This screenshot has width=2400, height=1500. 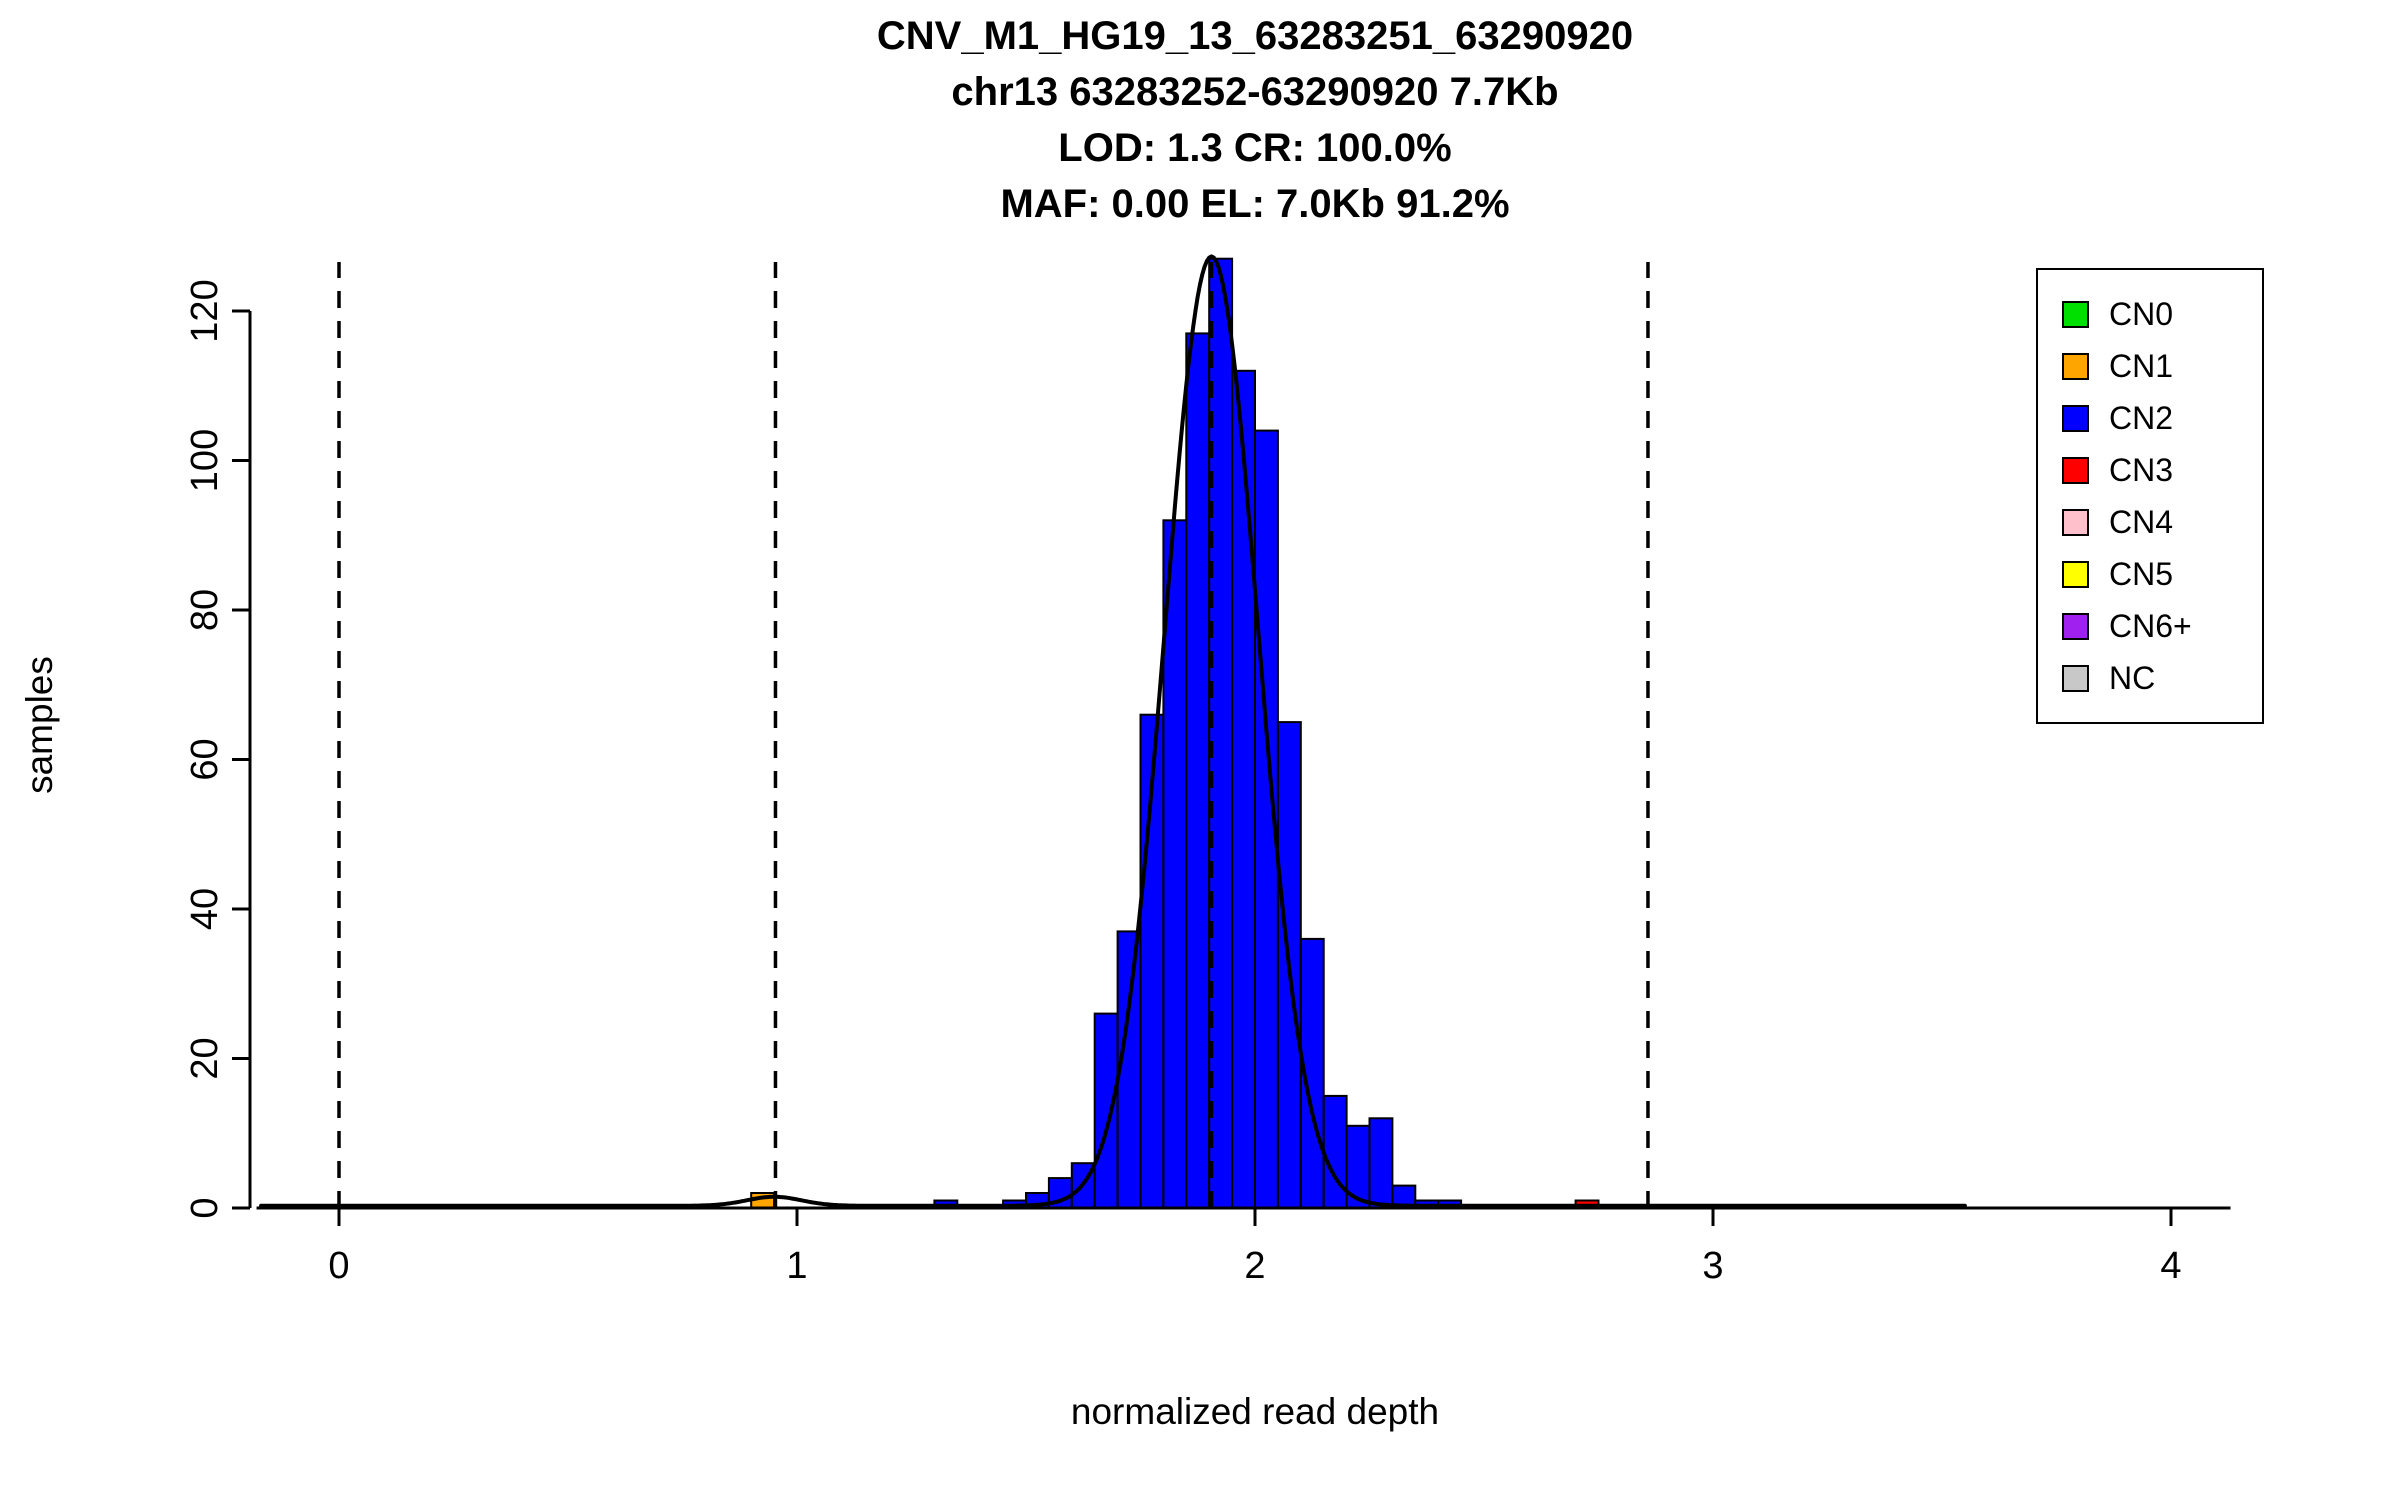 What do you see at coordinates (796, 1266) in the screenshot?
I see `x-tick-label: 1` at bounding box center [796, 1266].